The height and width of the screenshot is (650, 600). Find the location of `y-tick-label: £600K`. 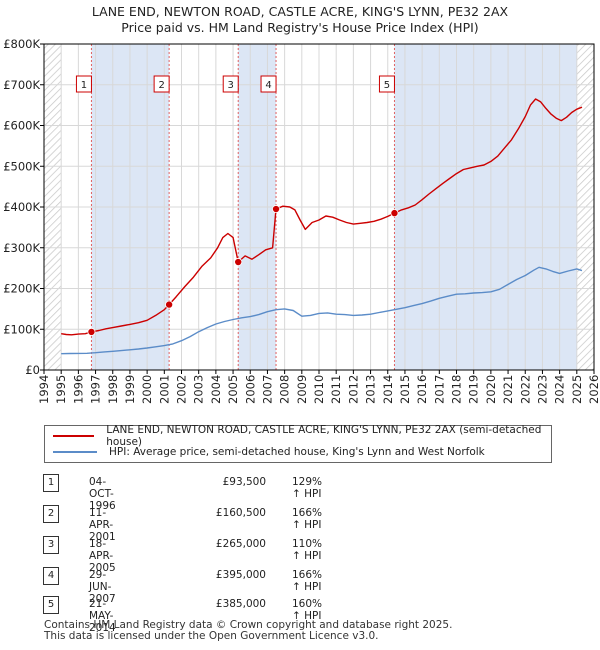

y-tick-label: £600K is located at coordinates (21, 126).